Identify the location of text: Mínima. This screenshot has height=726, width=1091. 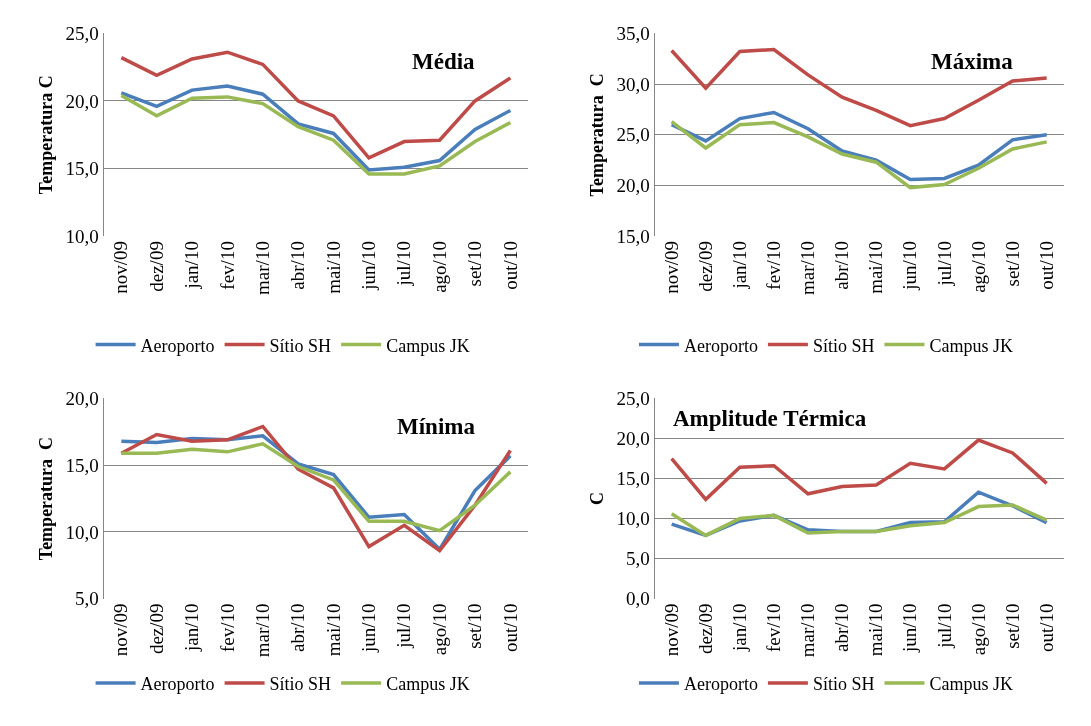
(436, 426).